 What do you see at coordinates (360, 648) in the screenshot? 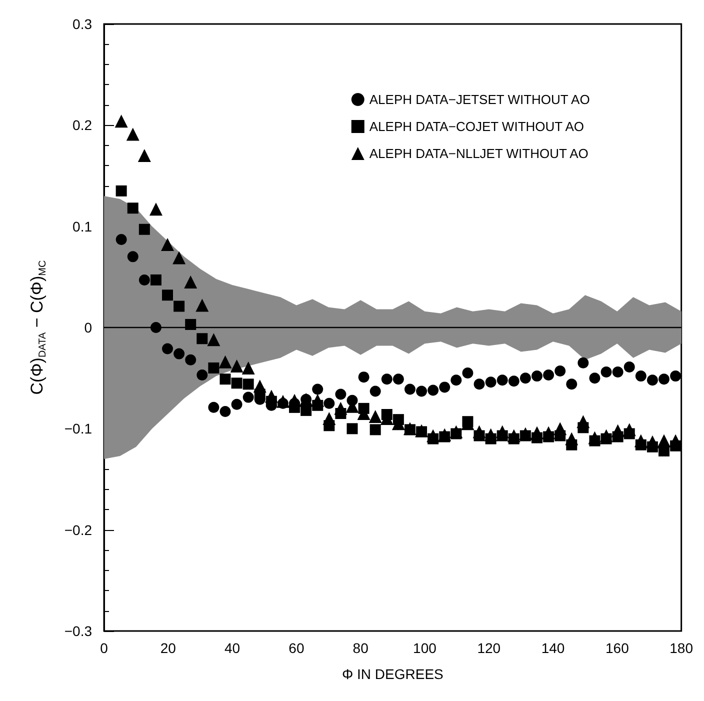
I see `x-tick-label: 80` at bounding box center [360, 648].